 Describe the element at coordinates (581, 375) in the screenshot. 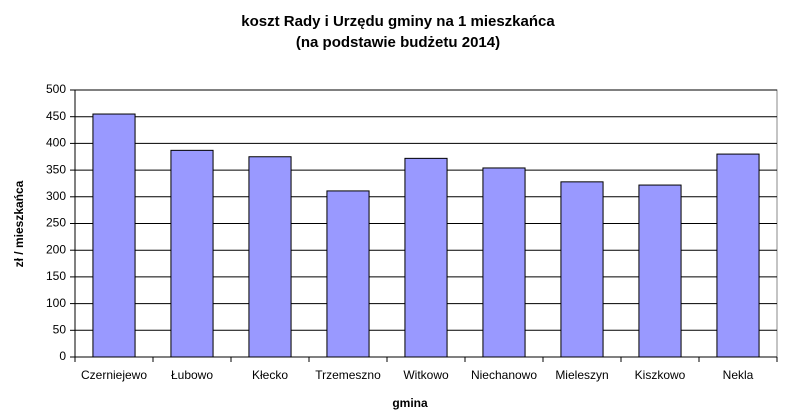

I see `x-tick-label: Mieleszyn` at that location.